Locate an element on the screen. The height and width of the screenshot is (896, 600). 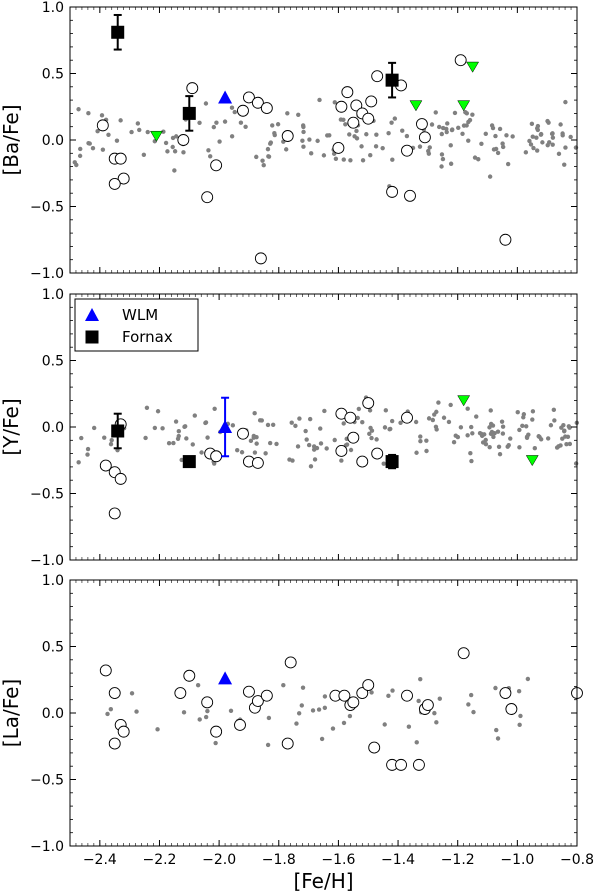
fornax-square-point is located at coordinates (392, 462).